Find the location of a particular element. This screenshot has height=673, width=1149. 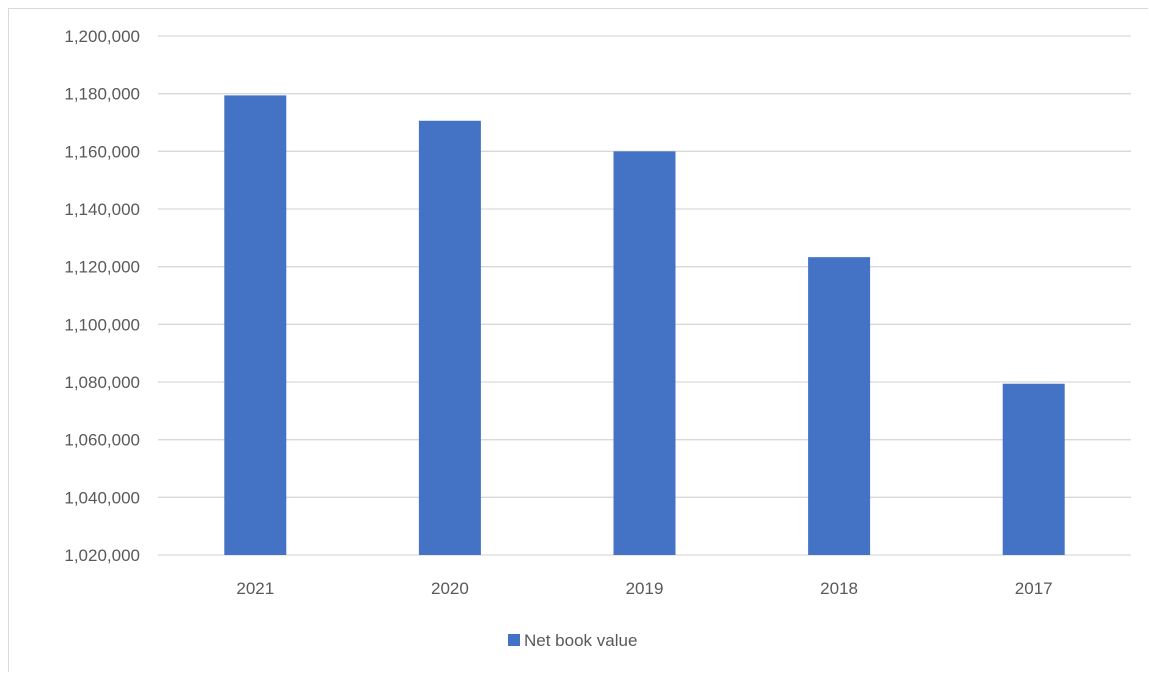

bar-2021 is located at coordinates (255, 325).